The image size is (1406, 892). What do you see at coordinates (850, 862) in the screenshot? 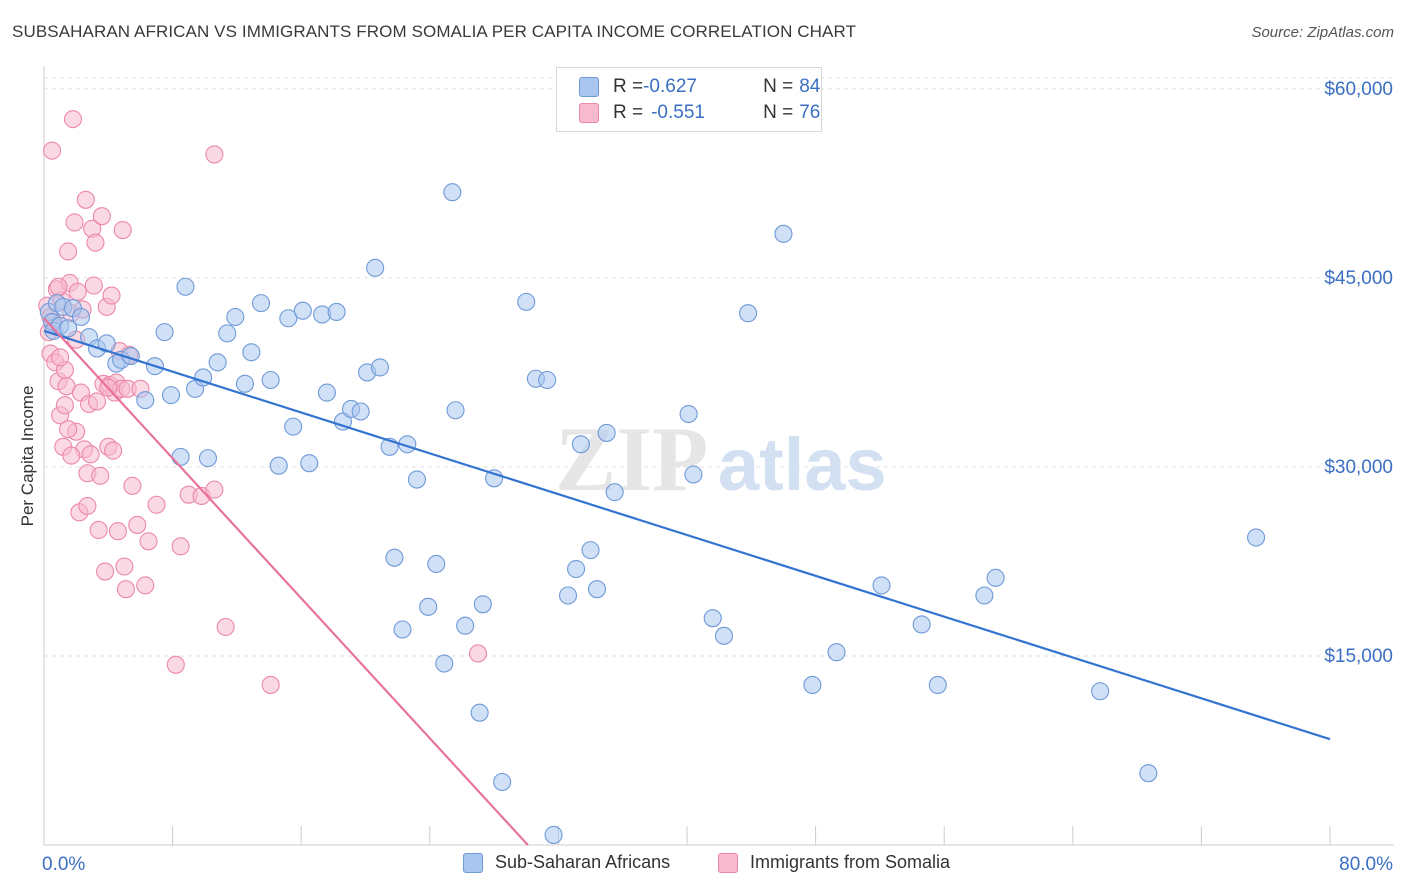
I see `legend-label-somalia: Immigrants from Somalia` at bounding box center [850, 862].